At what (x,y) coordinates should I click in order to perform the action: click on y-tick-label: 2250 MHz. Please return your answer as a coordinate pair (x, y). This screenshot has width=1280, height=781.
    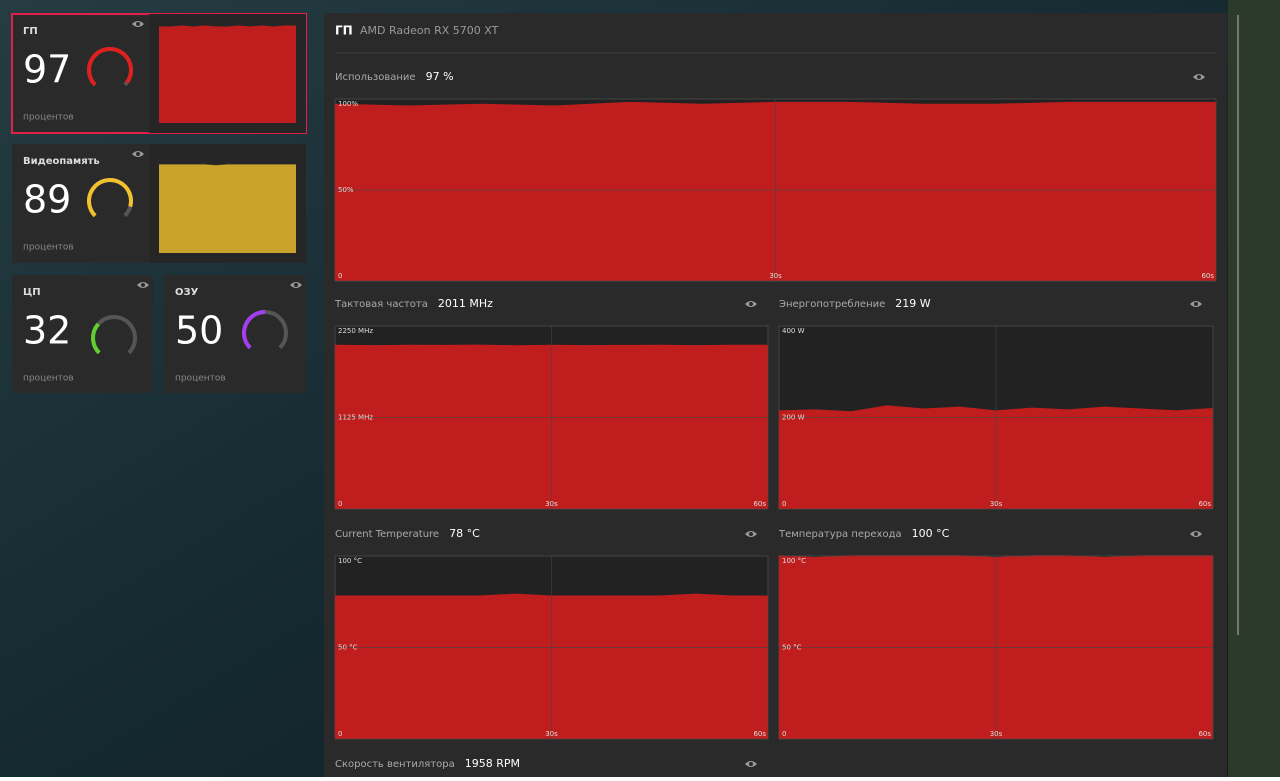
    Looking at the image, I should click on (355, 331).